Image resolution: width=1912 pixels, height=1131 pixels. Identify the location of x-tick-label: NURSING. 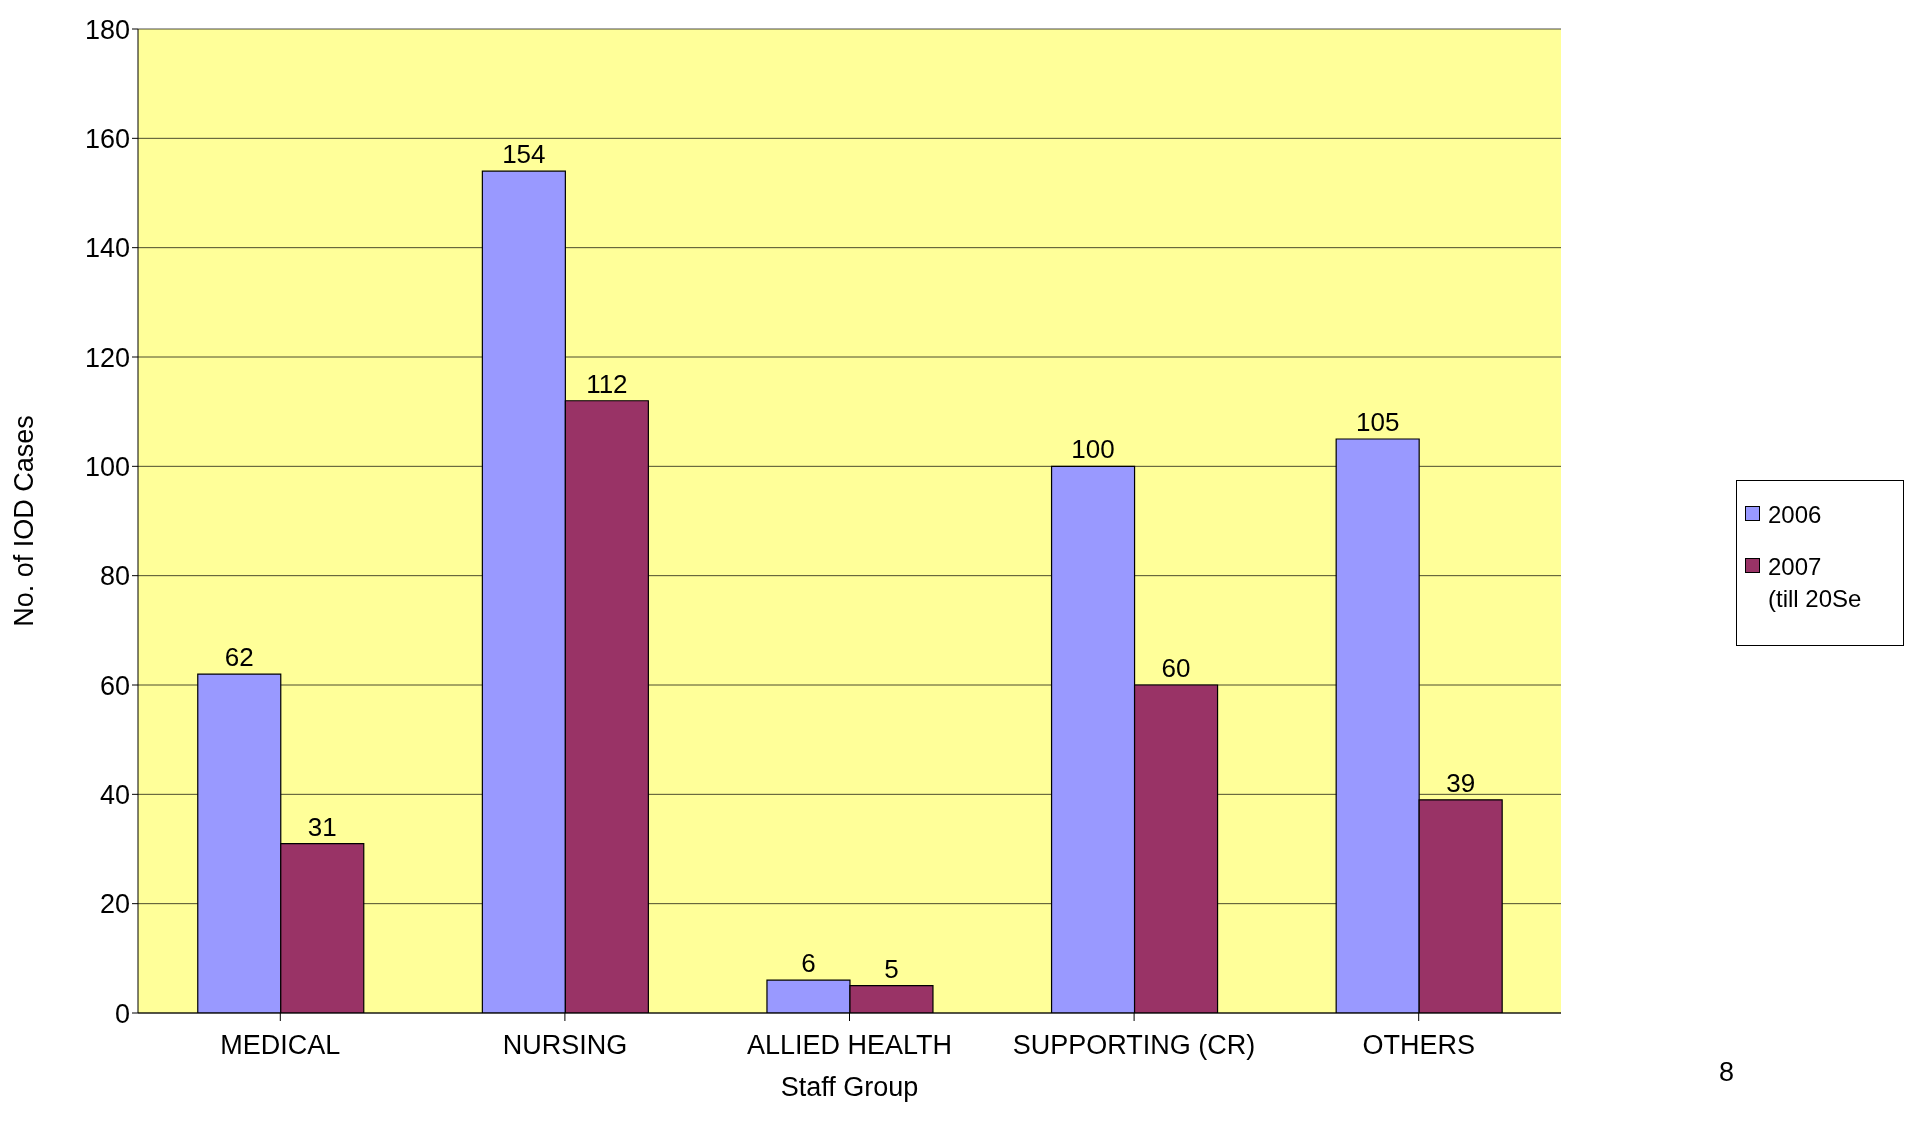
(565, 1045).